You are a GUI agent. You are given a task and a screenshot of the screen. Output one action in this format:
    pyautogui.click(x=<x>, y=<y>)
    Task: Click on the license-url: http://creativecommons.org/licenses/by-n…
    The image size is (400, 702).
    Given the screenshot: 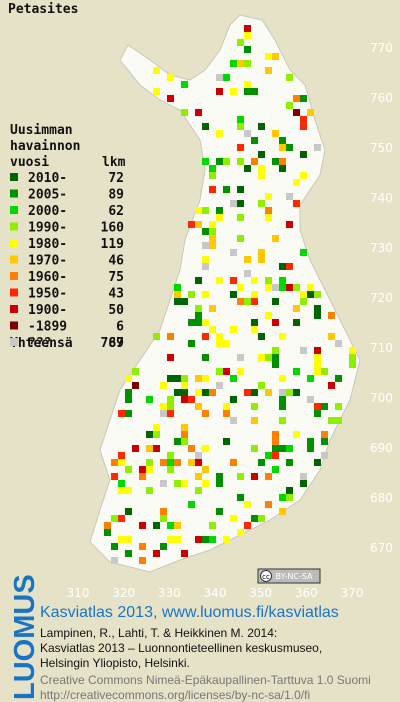 What is the action you would take?
    pyautogui.click(x=175, y=695)
    